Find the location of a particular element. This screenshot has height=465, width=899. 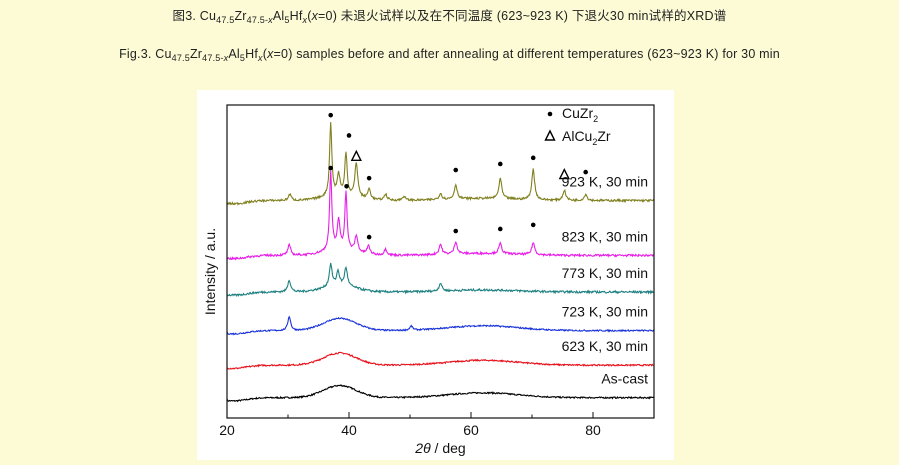

x-tick-label: 40 is located at coordinates (349, 430).